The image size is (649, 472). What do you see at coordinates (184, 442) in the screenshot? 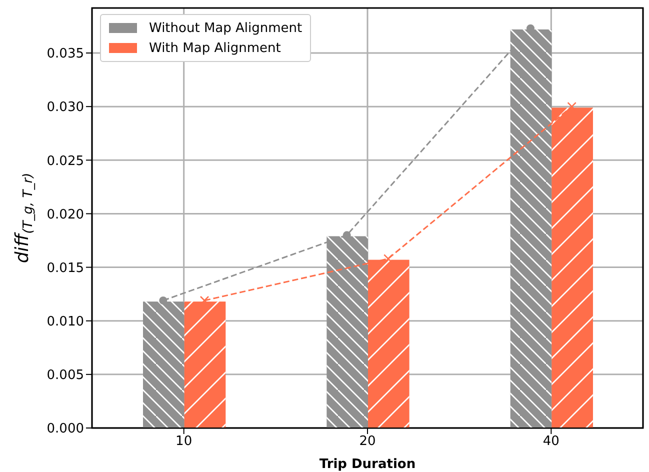
I see `x-tick-label: 10` at bounding box center [184, 442].